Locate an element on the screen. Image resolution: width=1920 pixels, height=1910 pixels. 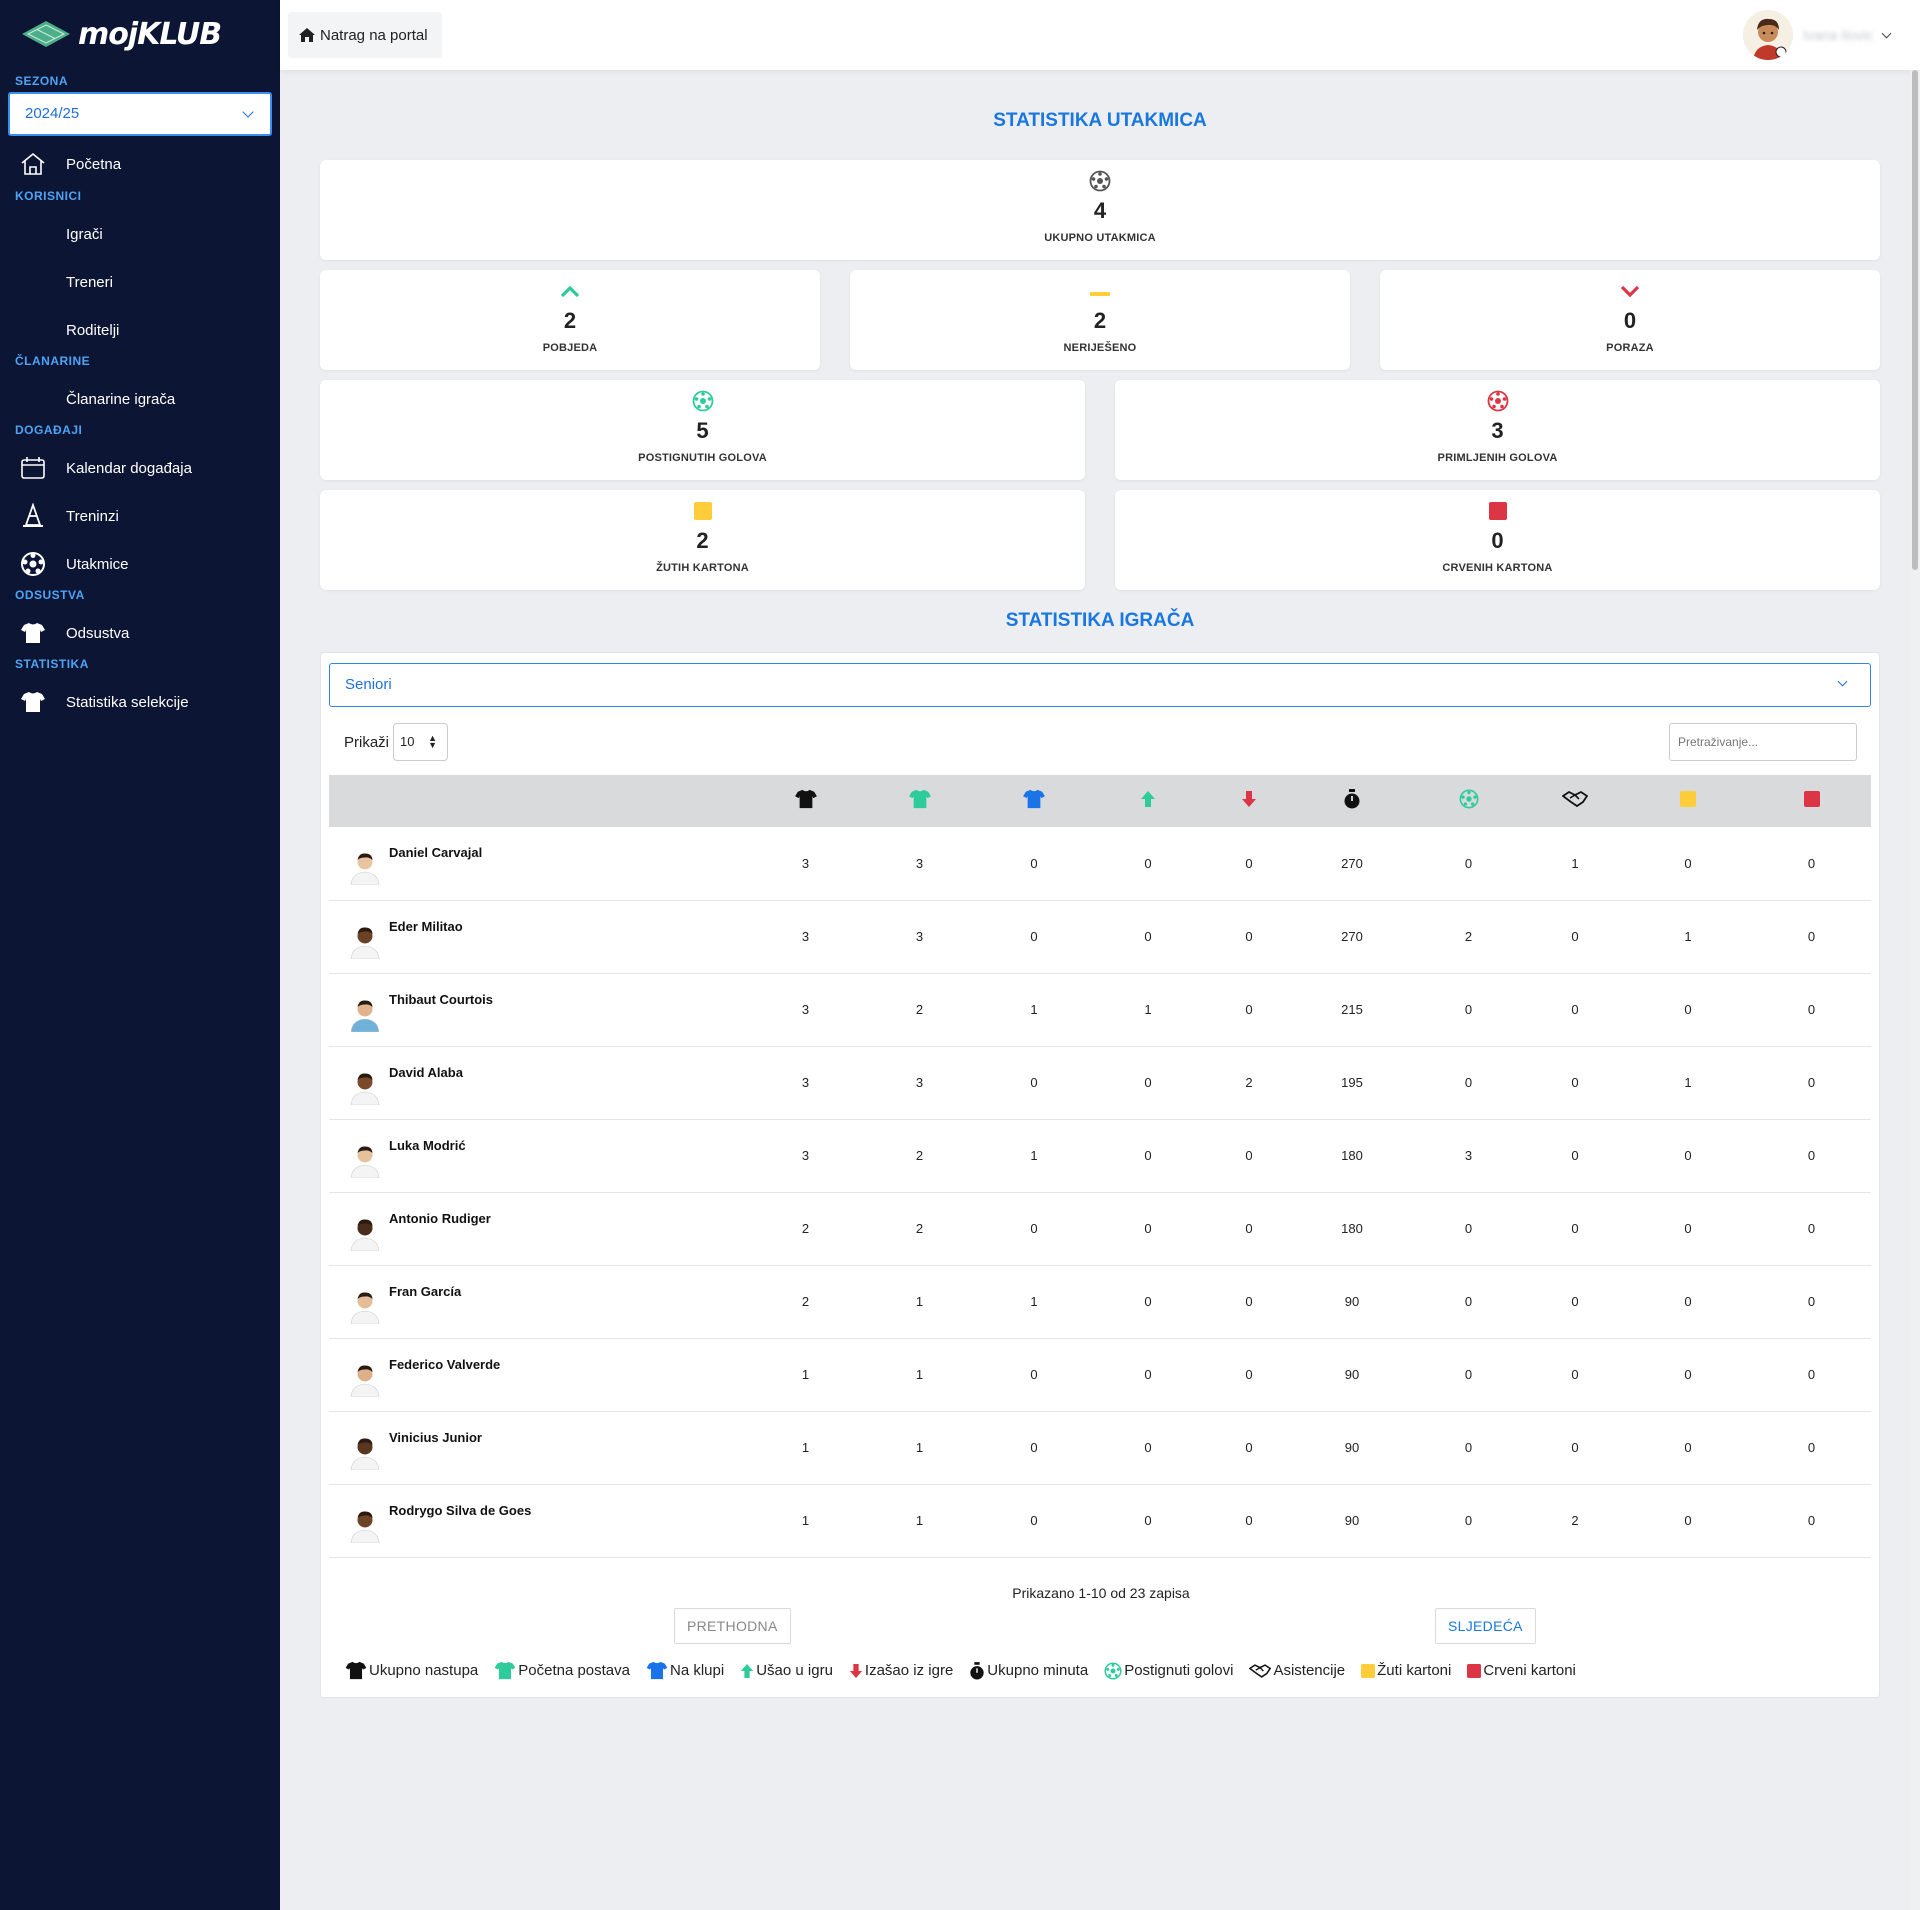
nav-igraci: Igrači is located at coordinates (140, 234).